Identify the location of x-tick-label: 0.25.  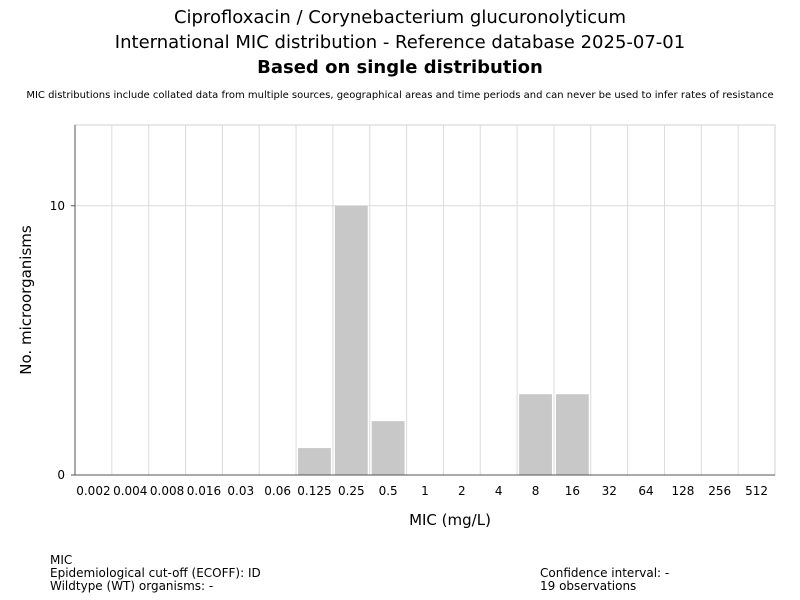
(351, 491).